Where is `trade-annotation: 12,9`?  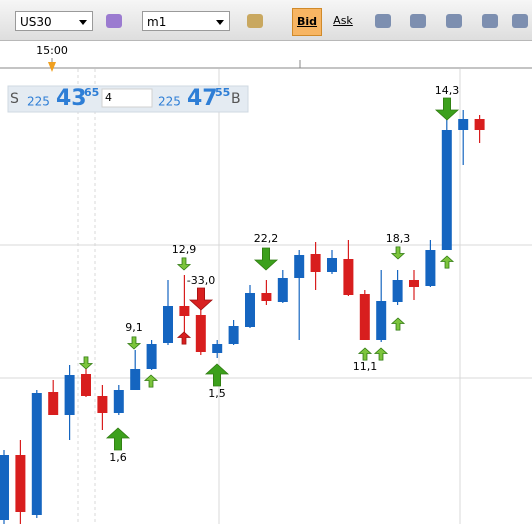
trade-annotation: 12,9 is located at coordinates (184, 249).